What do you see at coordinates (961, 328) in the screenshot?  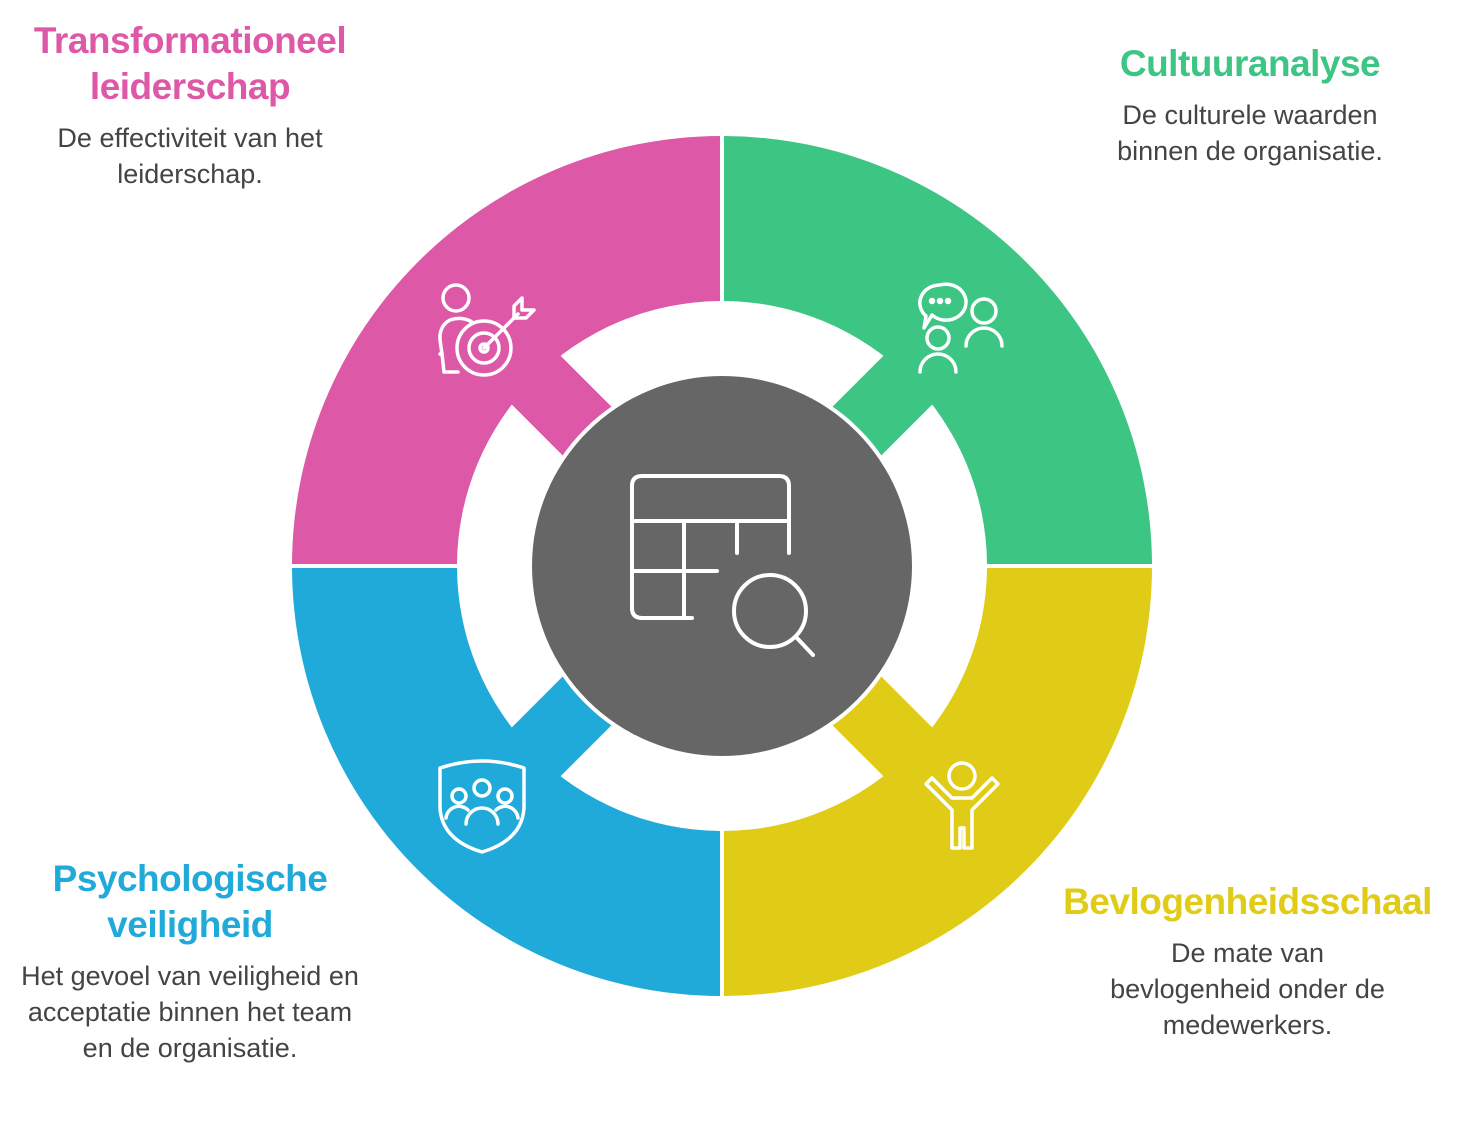 I see `people-chat-icon` at bounding box center [961, 328].